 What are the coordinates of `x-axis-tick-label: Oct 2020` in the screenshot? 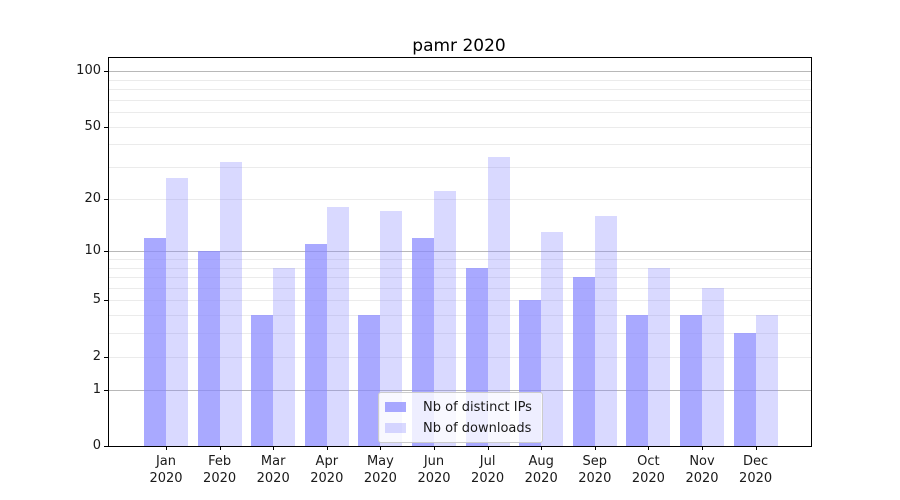 It's located at (648, 470).